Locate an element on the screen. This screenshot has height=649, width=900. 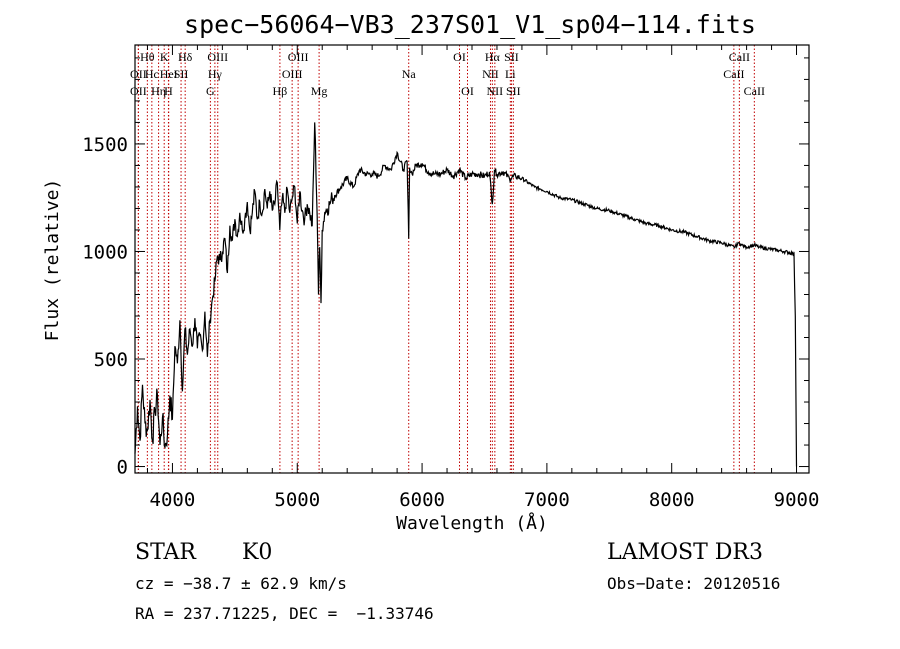
x-tick-label-4000: 4000 is located at coordinates (173, 500).